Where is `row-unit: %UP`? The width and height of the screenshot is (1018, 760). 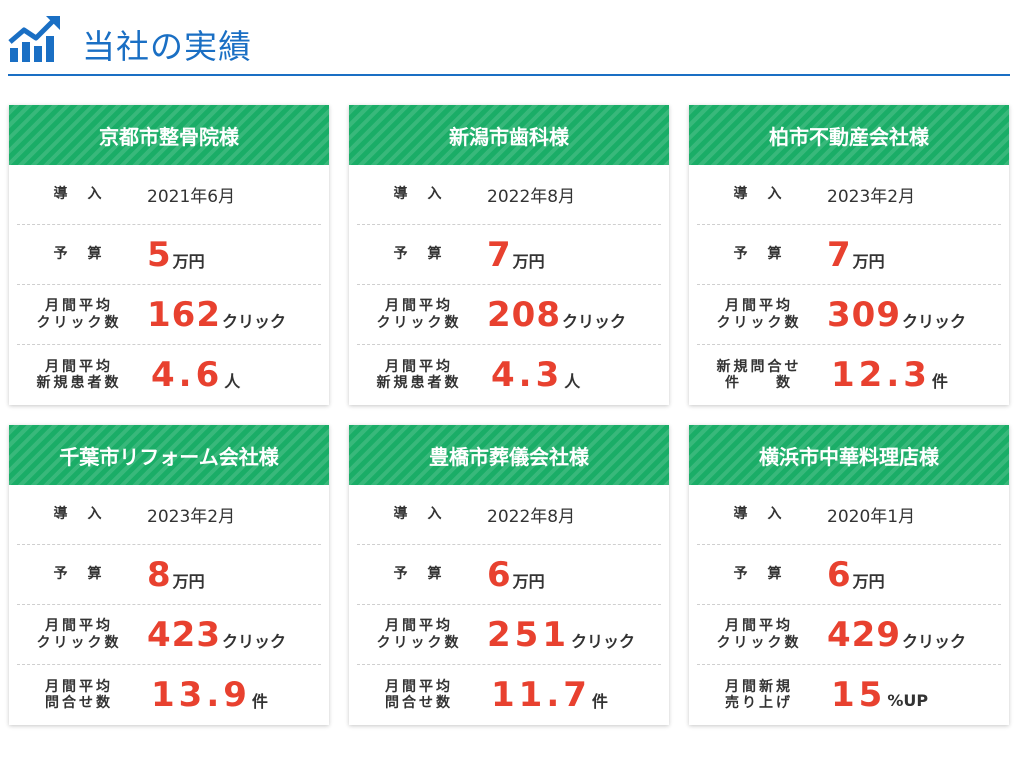 row-unit: %UP is located at coordinates (908, 700).